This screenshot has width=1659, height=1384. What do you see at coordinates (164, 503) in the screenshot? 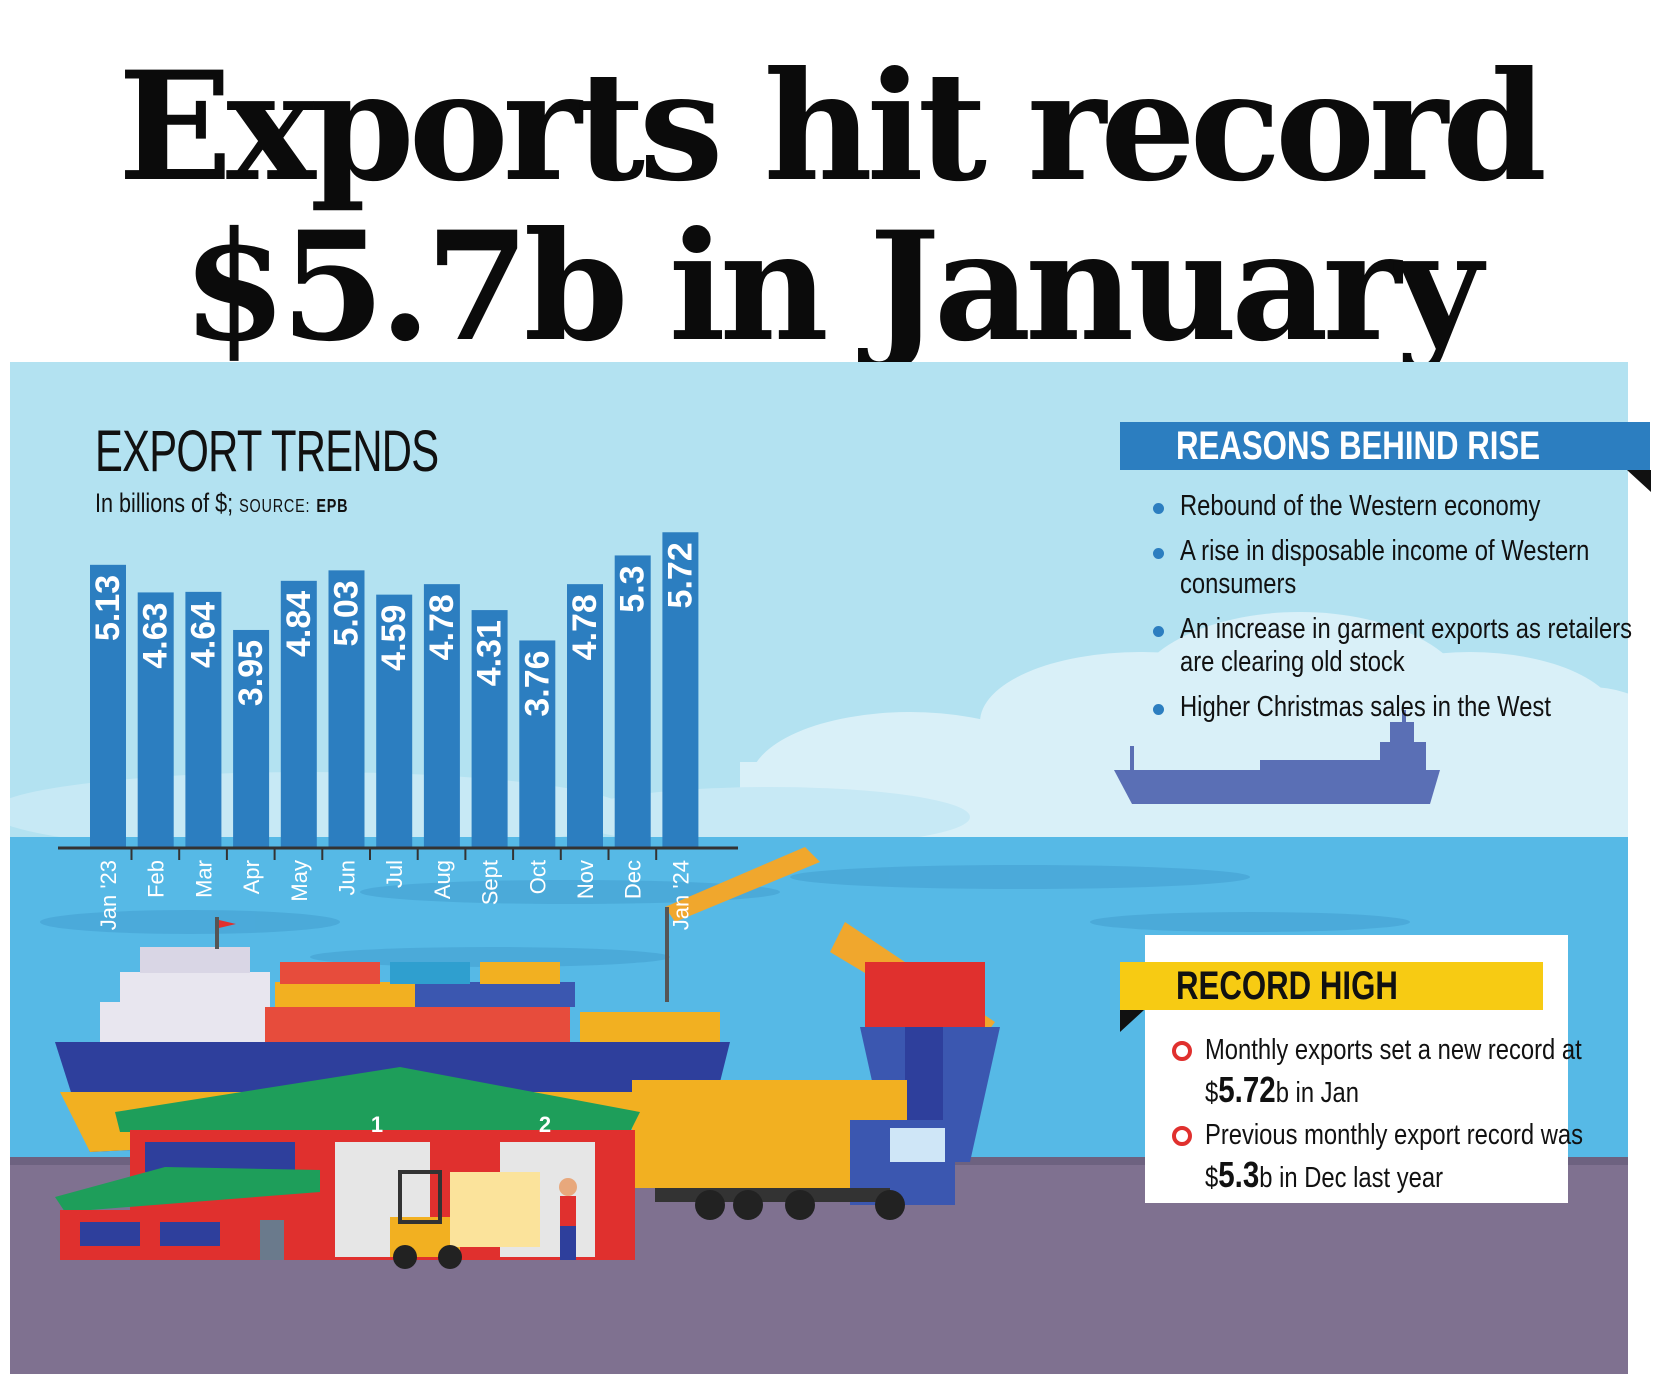
I see `chart-unit: In billions of $;` at bounding box center [164, 503].